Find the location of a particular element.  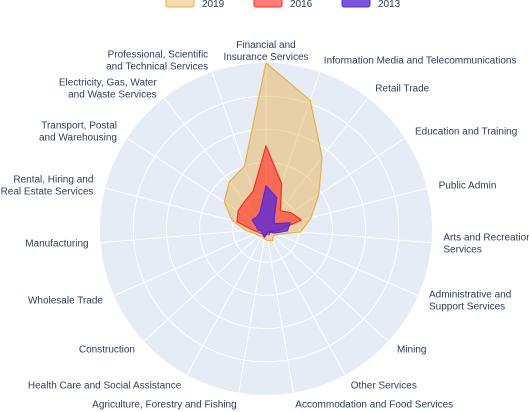

axis-label-information-media-and-telecommunications: Information Media and Telecommunications is located at coordinates (420, 61).